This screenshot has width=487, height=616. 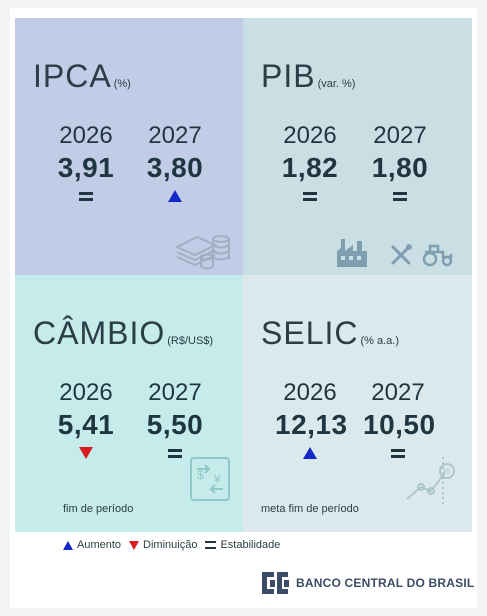 I want to click on percent-chart-icon: %, so click(x=430, y=481).